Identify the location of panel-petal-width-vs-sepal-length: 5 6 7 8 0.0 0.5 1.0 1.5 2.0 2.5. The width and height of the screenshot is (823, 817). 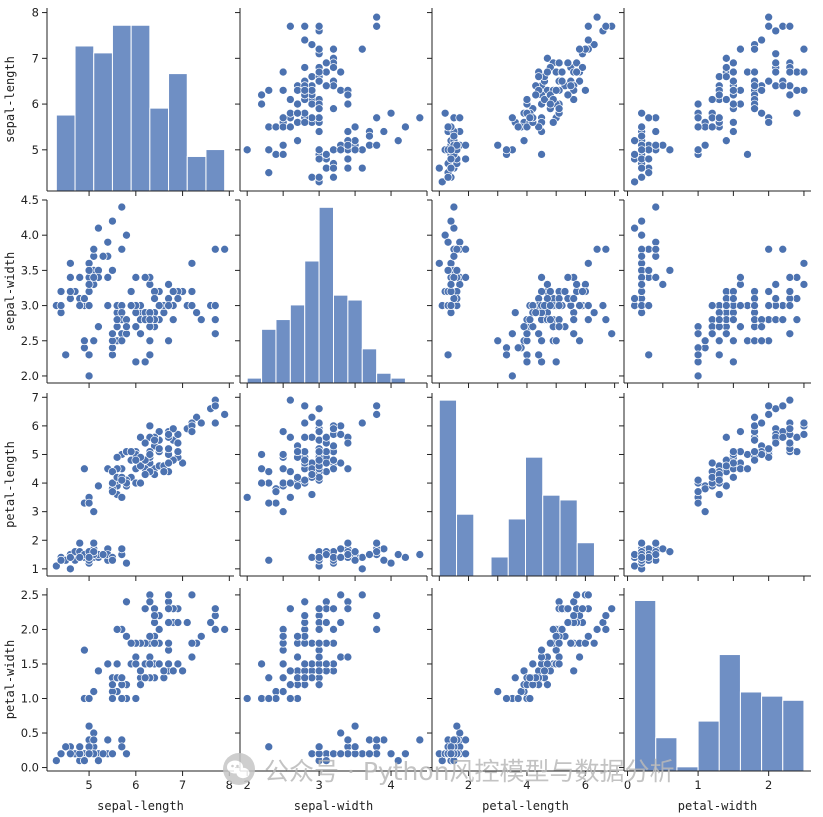
(127, 690).